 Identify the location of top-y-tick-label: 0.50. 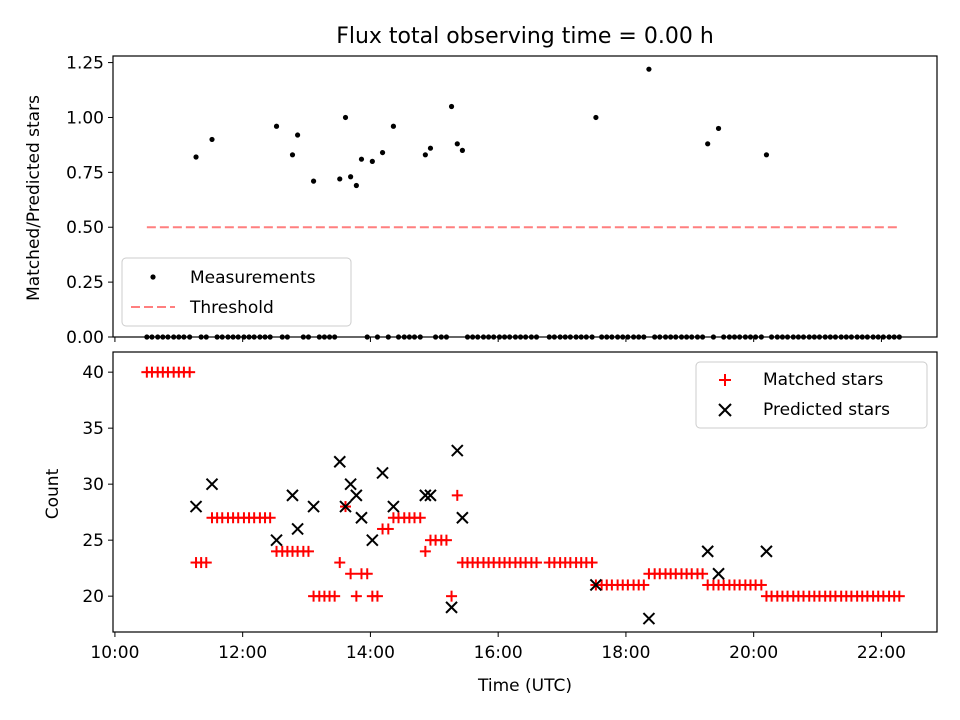
(85, 228).